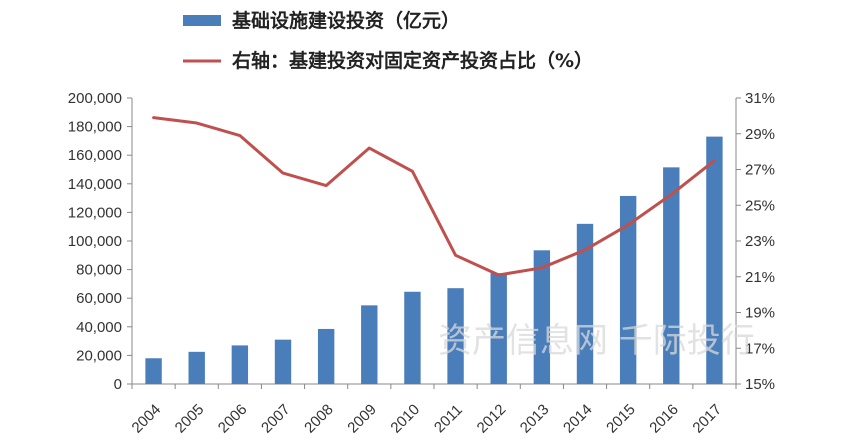  I want to click on x-tick-label: 2006, so click(233, 419).